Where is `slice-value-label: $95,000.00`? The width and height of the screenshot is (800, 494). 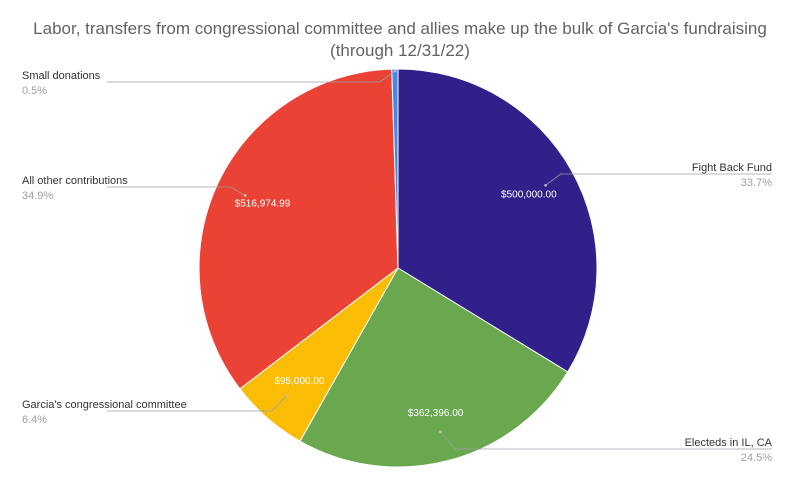
slice-value-label: $95,000.00 is located at coordinates (299, 381).